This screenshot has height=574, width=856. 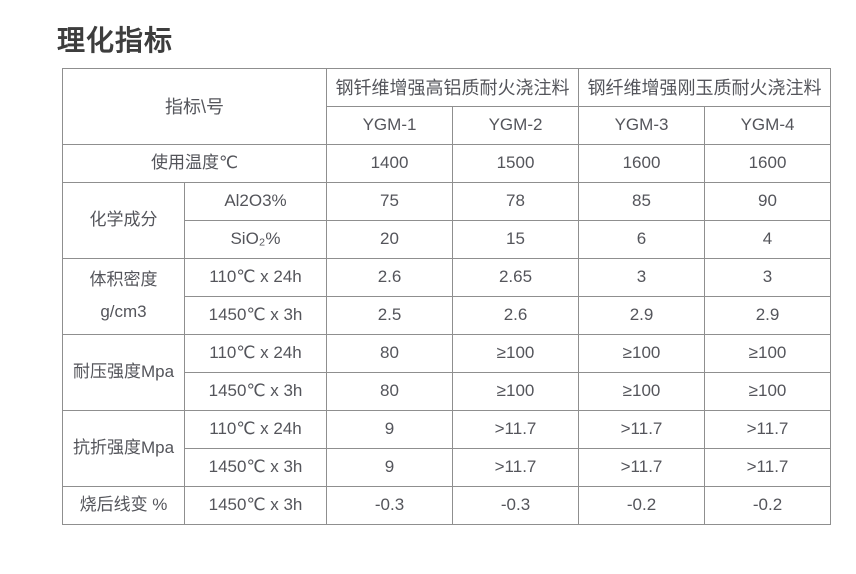 What do you see at coordinates (642, 239) in the screenshot?
I see `value-cell: 6` at bounding box center [642, 239].